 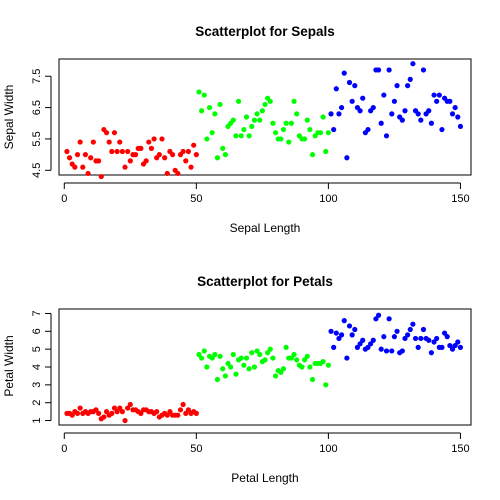 What do you see at coordinates (64, 199) in the screenshot?
I see `x-tick-label: 0` at bounding box center [64, 199].